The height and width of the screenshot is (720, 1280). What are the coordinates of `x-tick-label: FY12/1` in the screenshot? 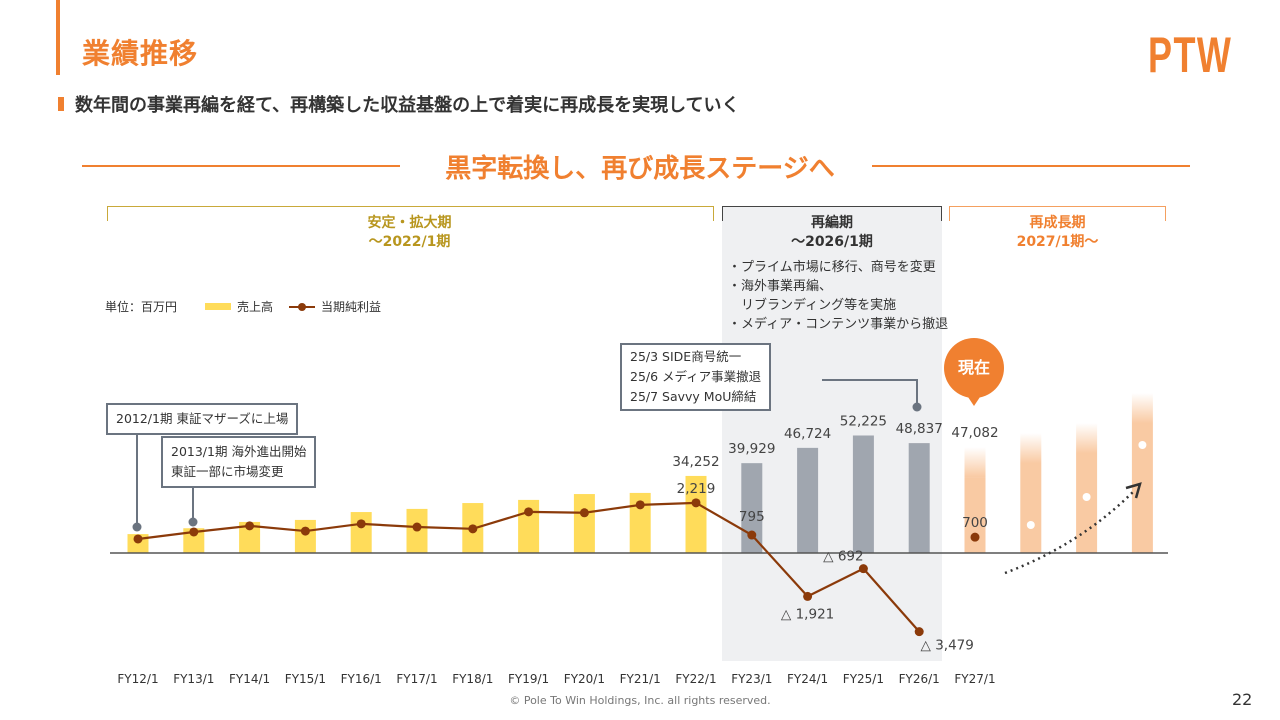 It's located at (137, 679).